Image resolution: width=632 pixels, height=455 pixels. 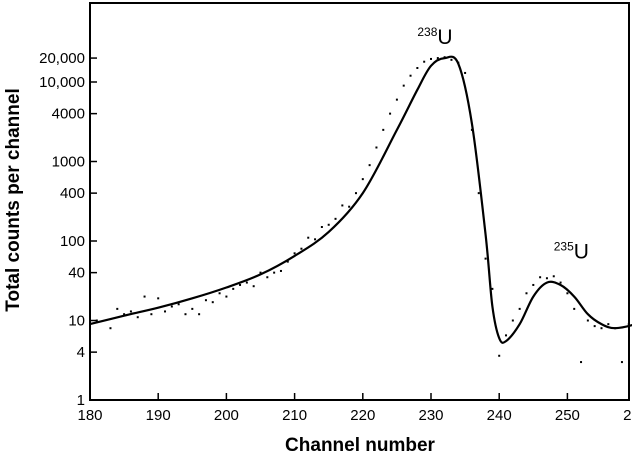 I want to click on peak-label: 238U, so click(x=434, y=37).